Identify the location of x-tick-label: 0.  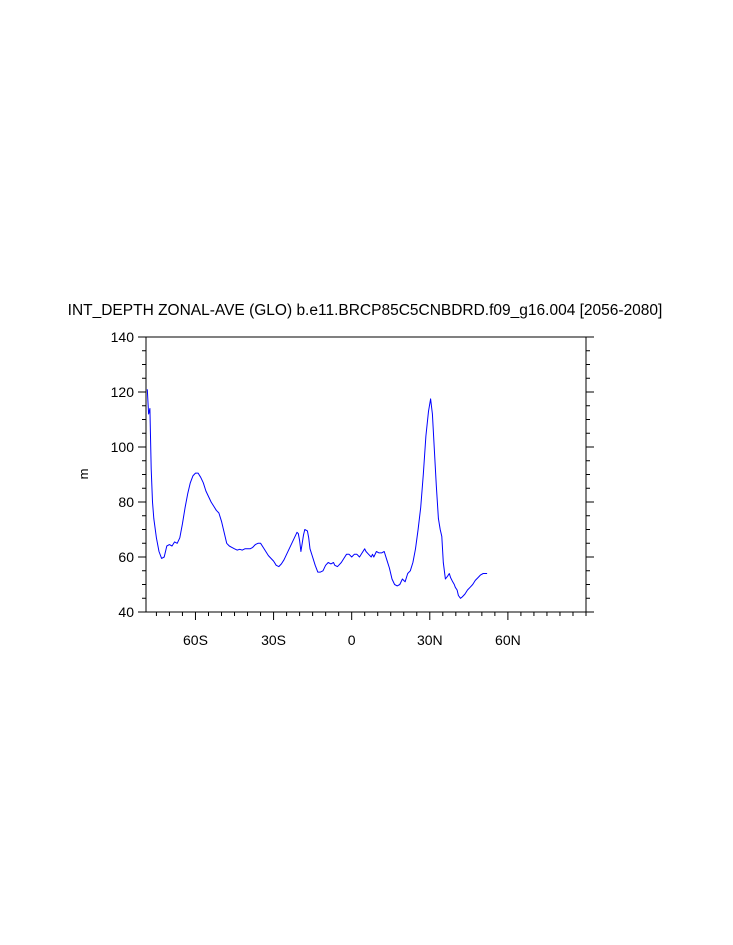
(352, 640).